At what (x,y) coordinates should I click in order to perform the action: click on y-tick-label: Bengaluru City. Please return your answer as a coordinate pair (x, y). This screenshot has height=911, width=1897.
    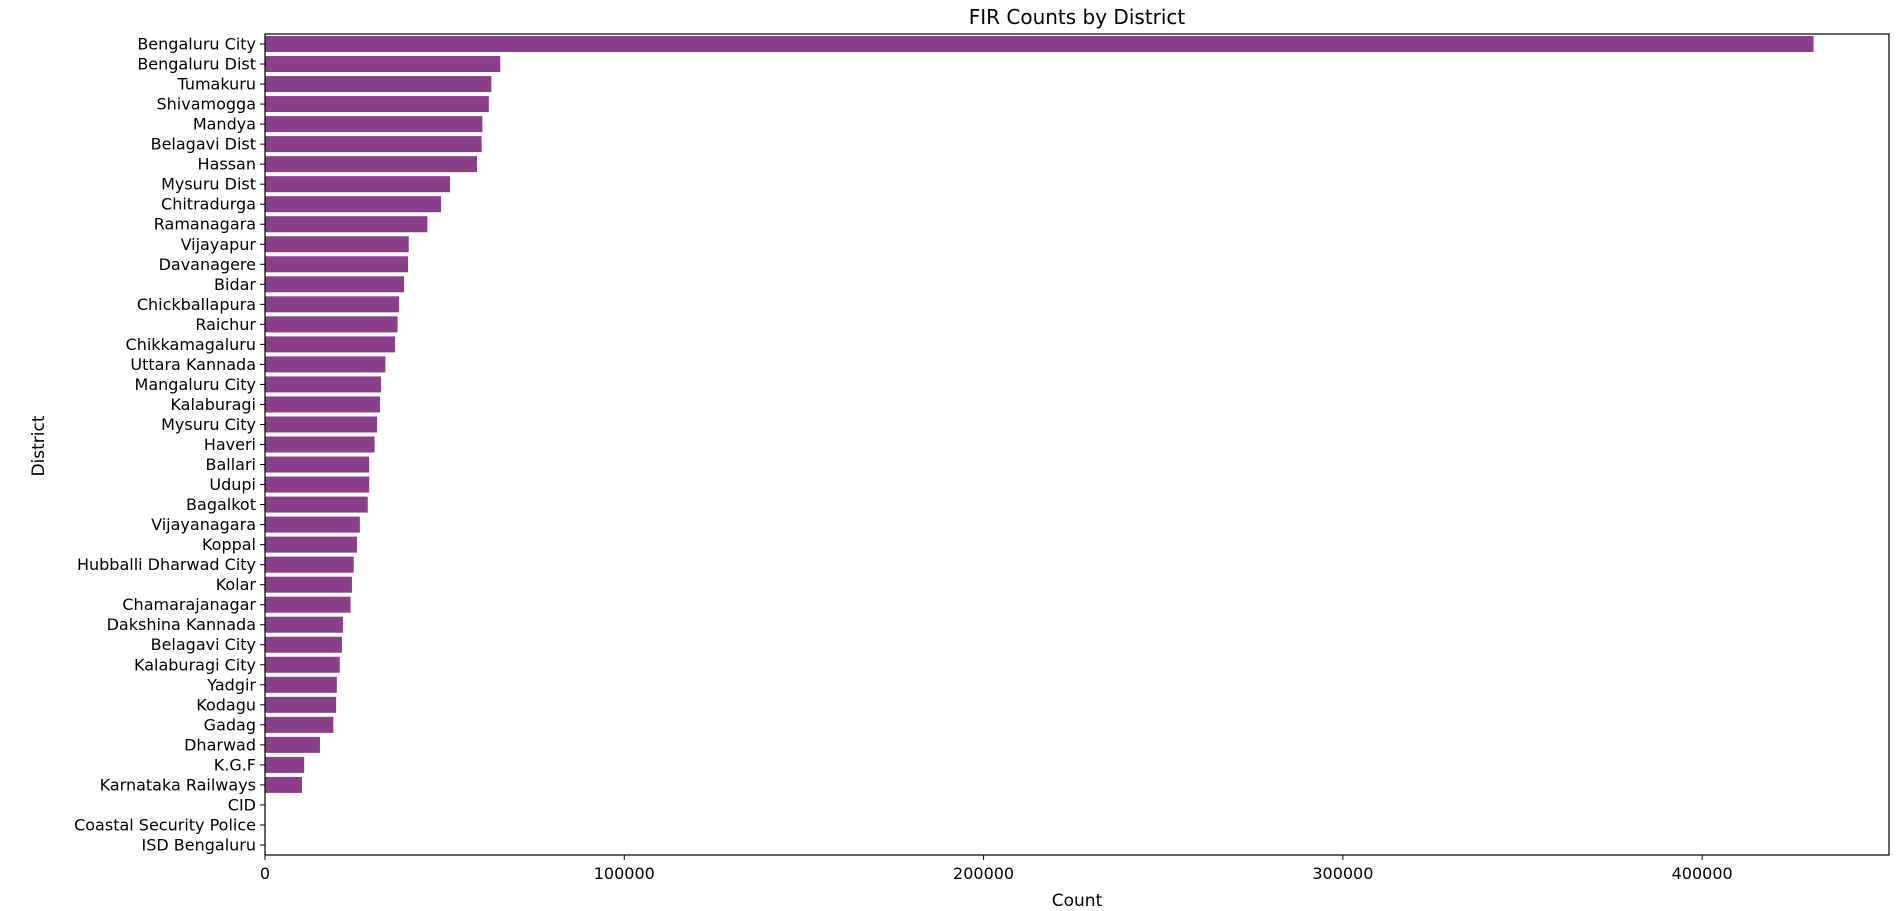
    Looking at the image, I should click on (196, 44).